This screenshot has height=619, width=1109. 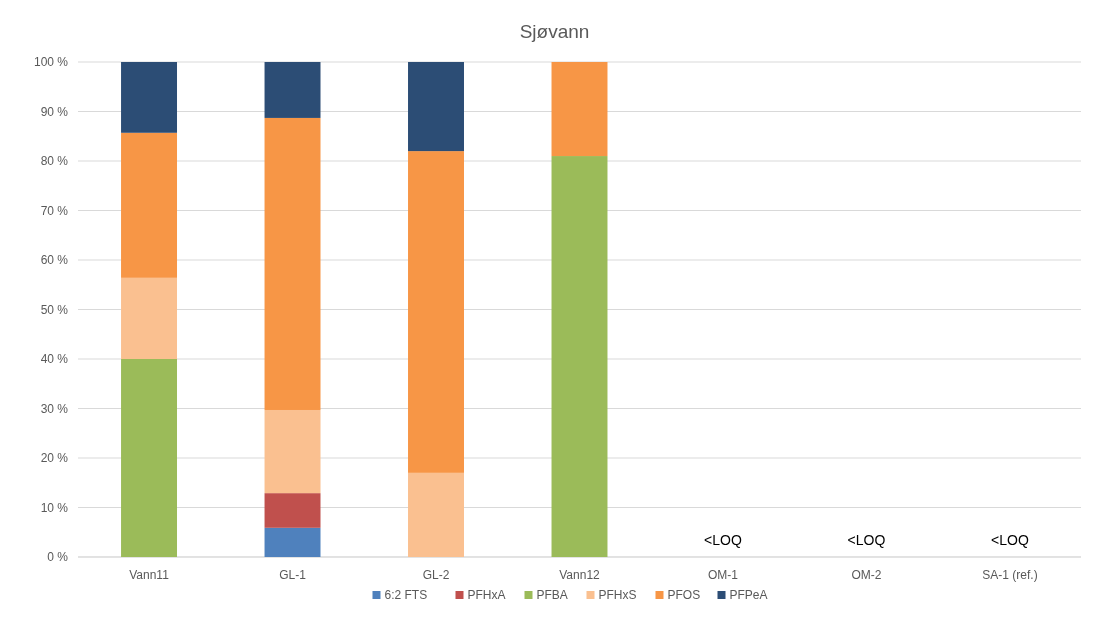 What do you see at coordinates (684, 595) in the screenshot?
I see `legend-label: PFOS` at bounding box center [684, 595].